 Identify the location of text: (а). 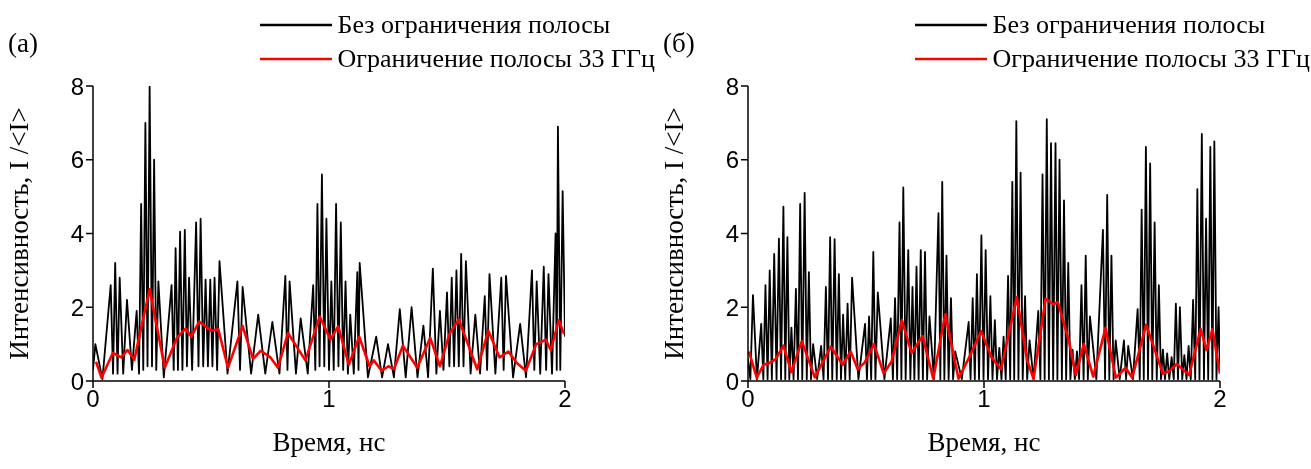
(23, 43).